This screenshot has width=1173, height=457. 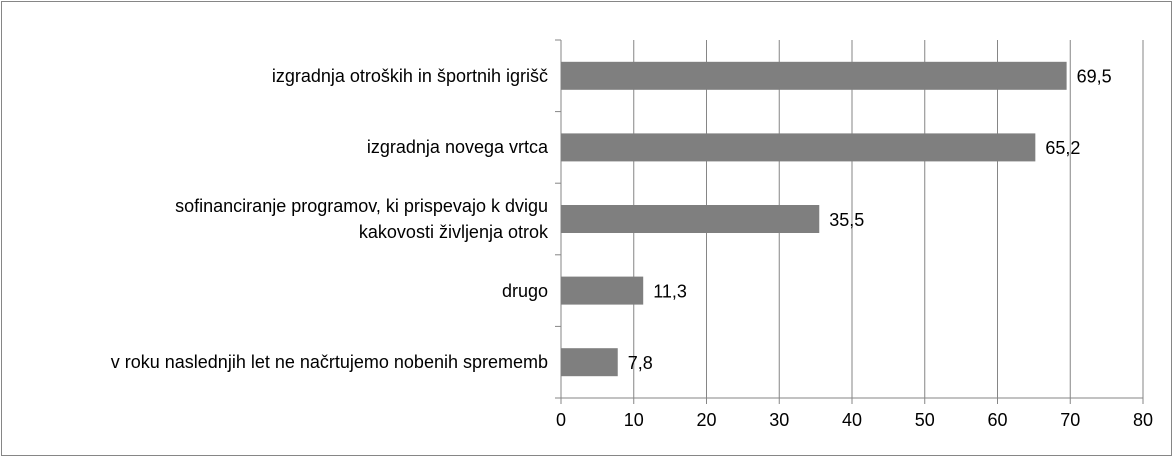 What do you see at coordinates (852, 420) in the screenshot?
I see `x-tick-label: 40` at bounding box center [852, 420].